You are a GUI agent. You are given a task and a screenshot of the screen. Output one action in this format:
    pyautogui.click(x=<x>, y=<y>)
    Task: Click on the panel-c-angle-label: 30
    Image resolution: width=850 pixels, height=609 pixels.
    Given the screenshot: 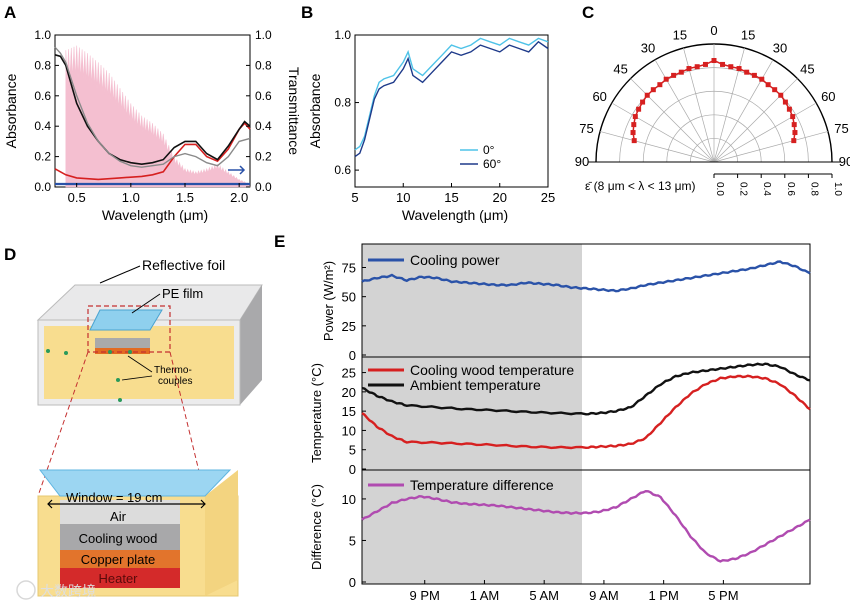 What is the action you would take?
    pyautogui.click(x=648, y=48)
    